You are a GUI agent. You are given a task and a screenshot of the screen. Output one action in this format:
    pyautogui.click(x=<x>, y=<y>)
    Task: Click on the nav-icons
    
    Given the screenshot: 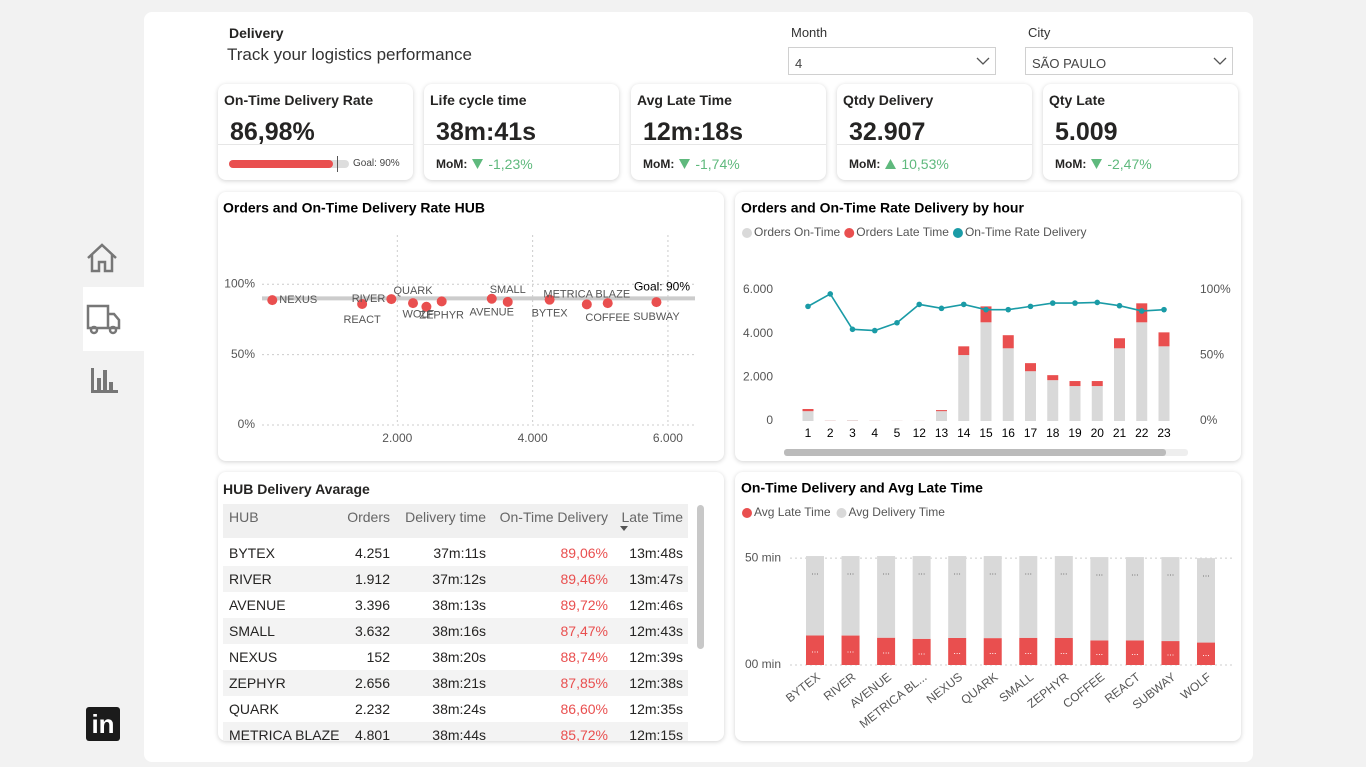 What is the action you would take?
    pyautogui.click(x=103, y=318)
    